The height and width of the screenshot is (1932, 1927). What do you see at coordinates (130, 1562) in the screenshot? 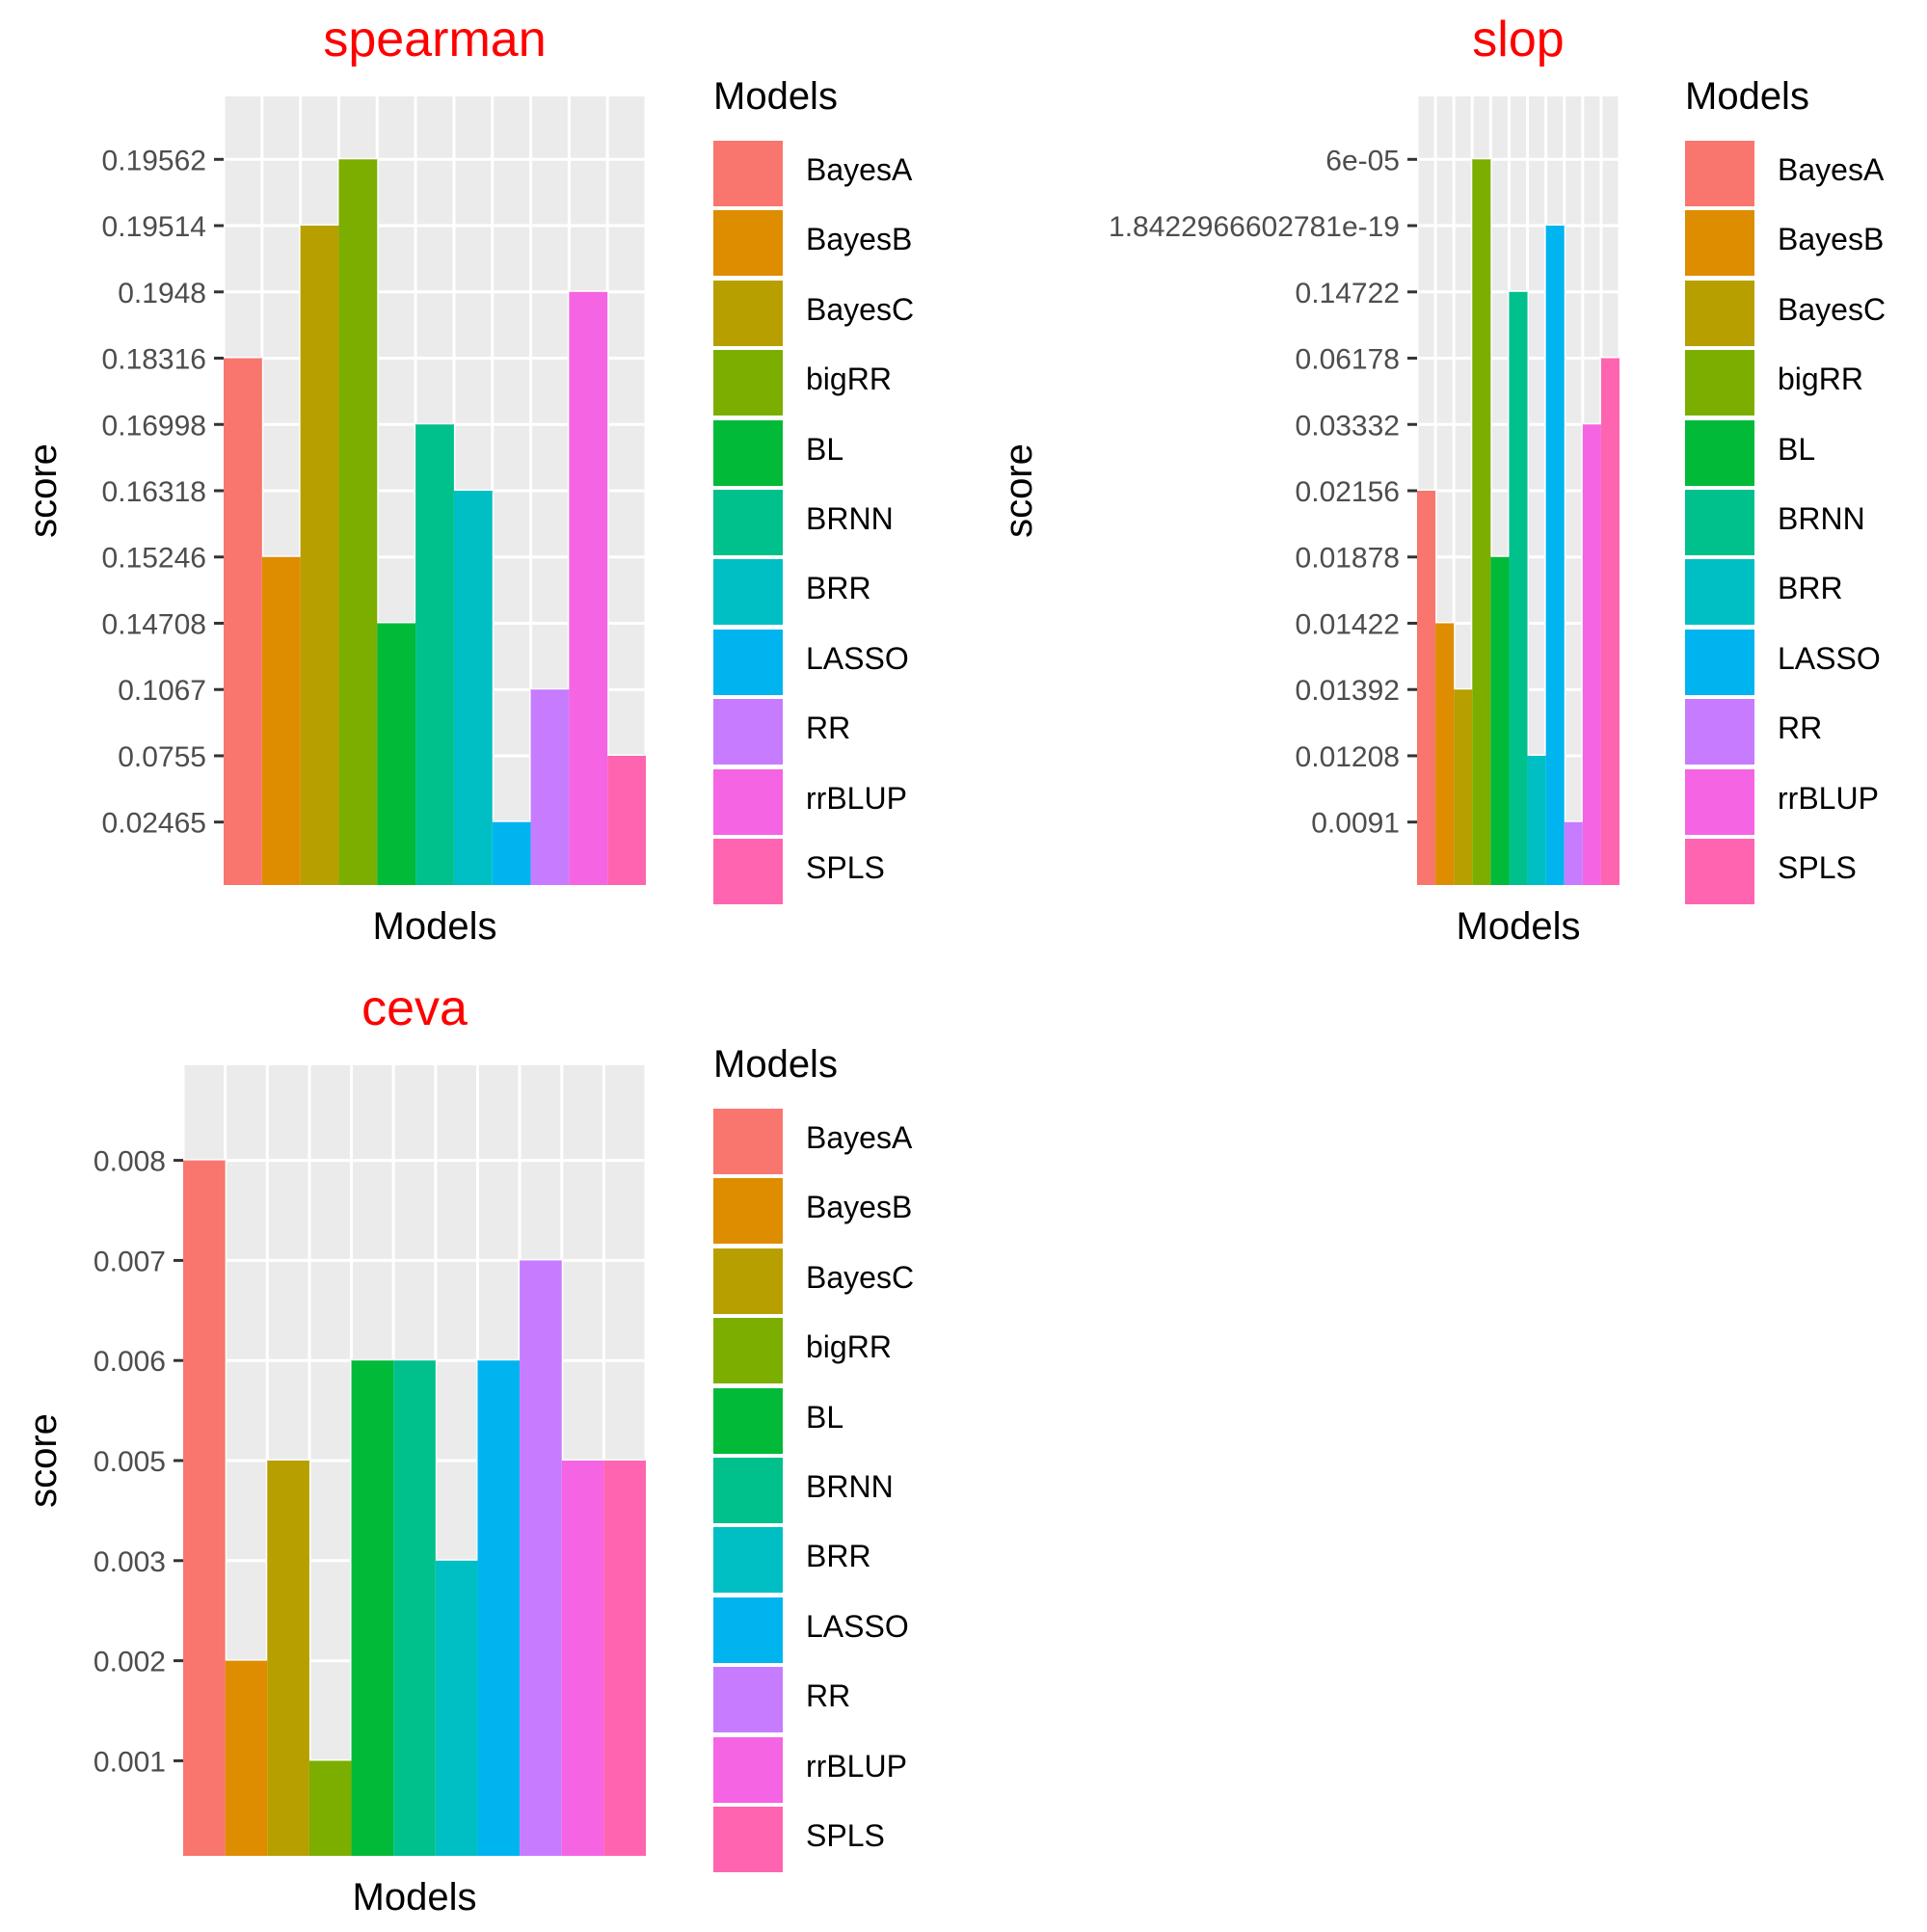
I see `y-tick-label: 0.003` at bounding box center [130, 1562].